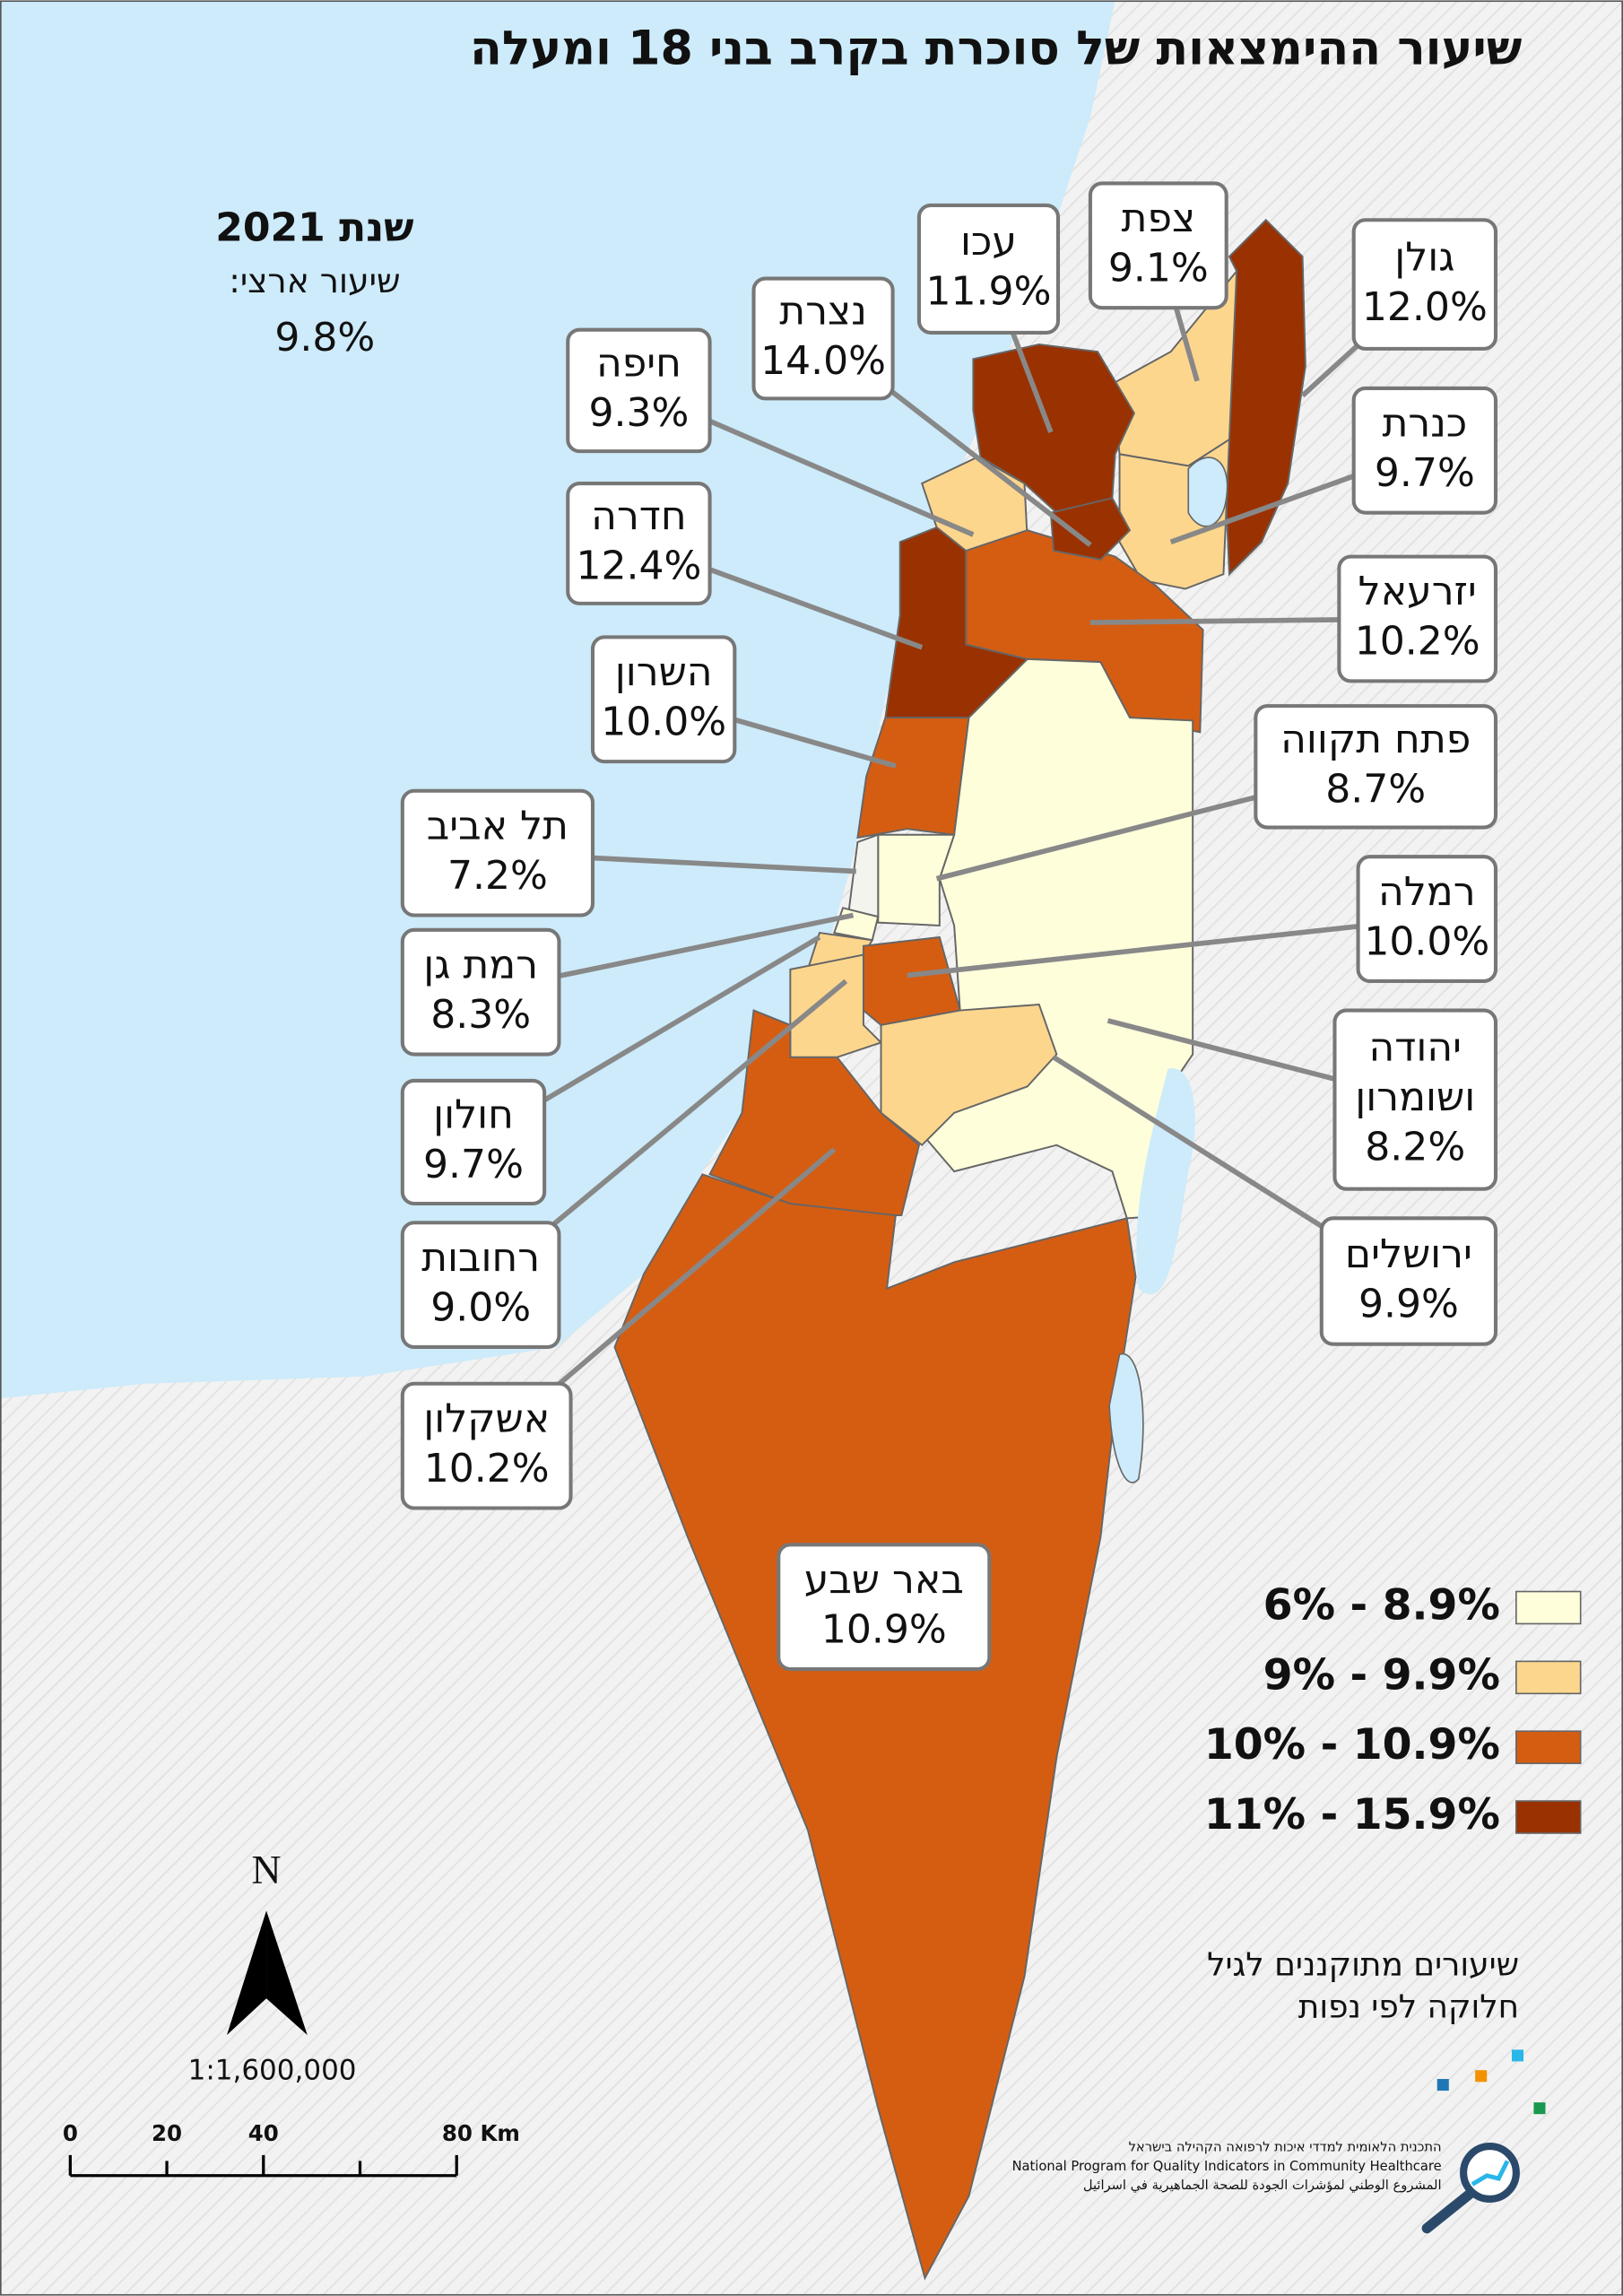 The width and height of the screenshot is (1623, 2296). I want to click on district-name: פתח תקווה, so click(1375, 739).